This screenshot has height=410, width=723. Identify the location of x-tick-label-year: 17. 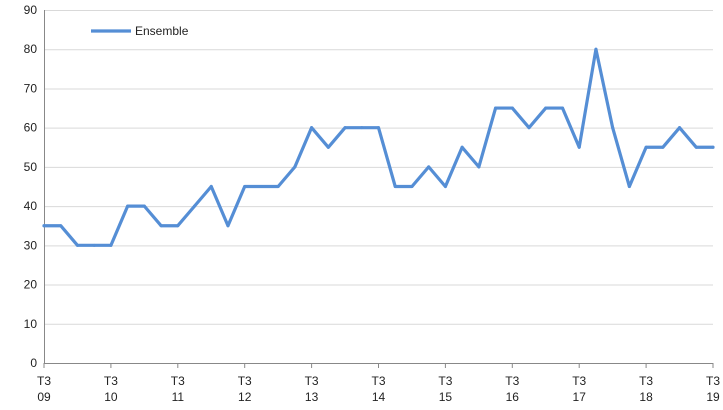
(580, 397).